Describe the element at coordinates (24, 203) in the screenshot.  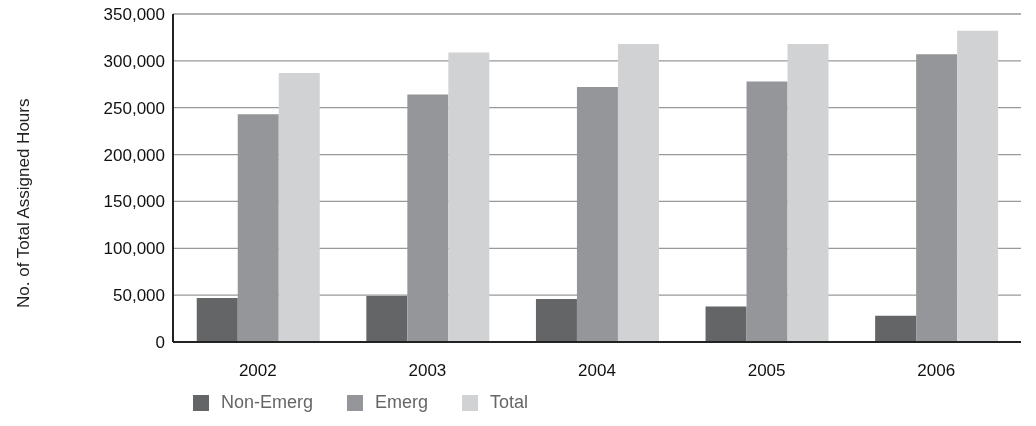
I see `y-axis-title: No. of Total Assigned Hours` at that location.